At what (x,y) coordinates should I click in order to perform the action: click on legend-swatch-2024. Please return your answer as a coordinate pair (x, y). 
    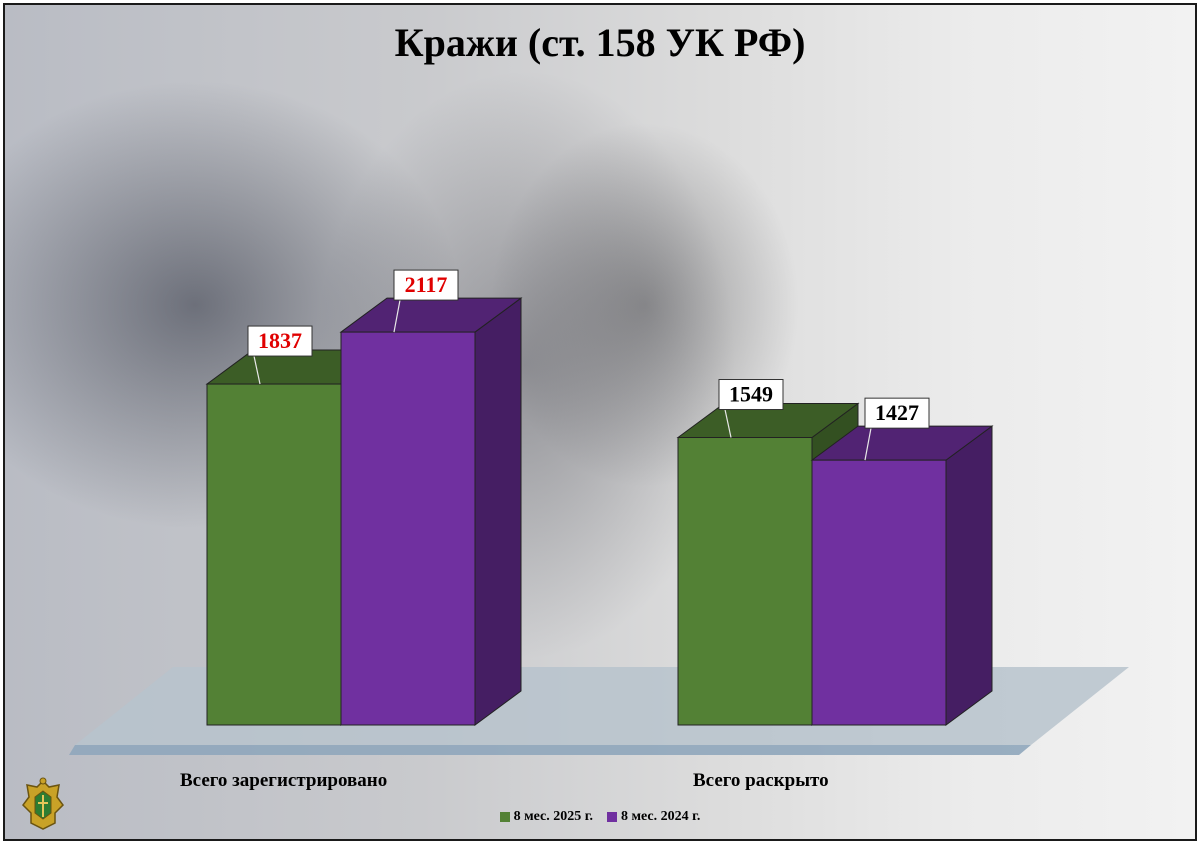
    Looking at the image, I should click on (612, 817).